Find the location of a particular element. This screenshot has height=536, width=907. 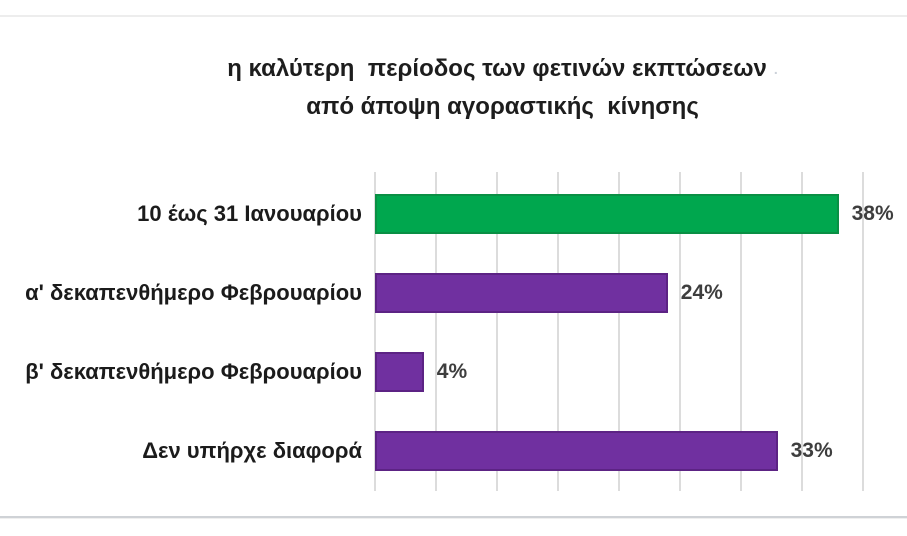

value-label: 33% is located at coordinates (811, 450).